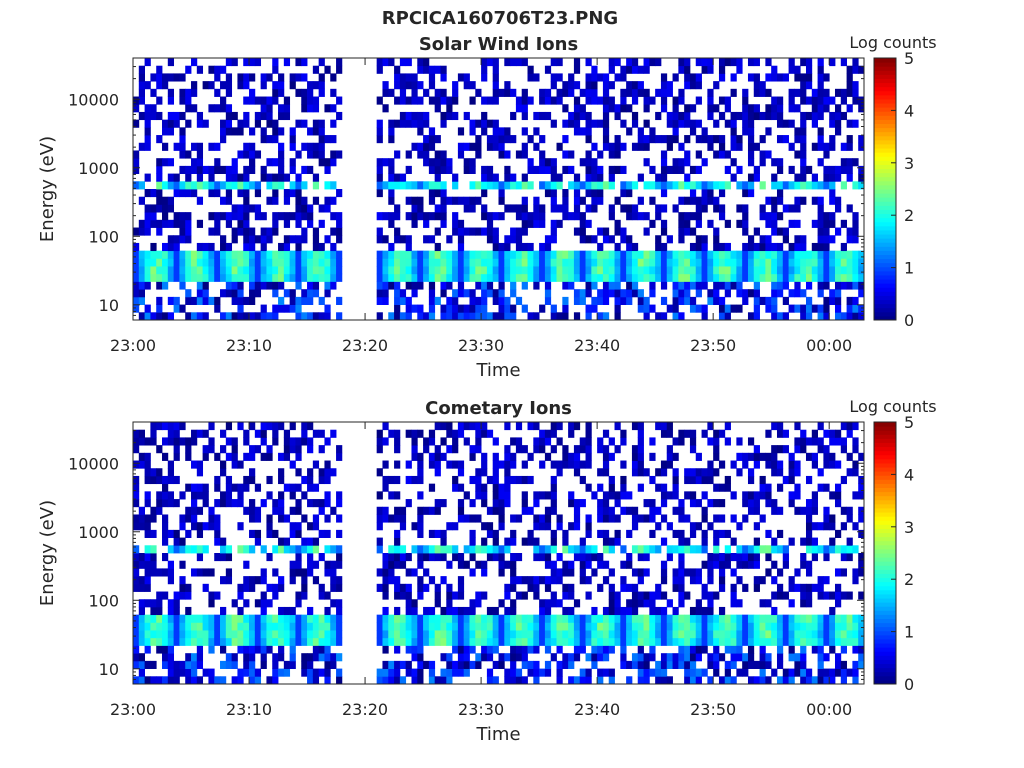  What do you see at coordinates (892, 406) in the screenshot?
I see `colorbar-title: Log counts` at bounding box center [892, 406].